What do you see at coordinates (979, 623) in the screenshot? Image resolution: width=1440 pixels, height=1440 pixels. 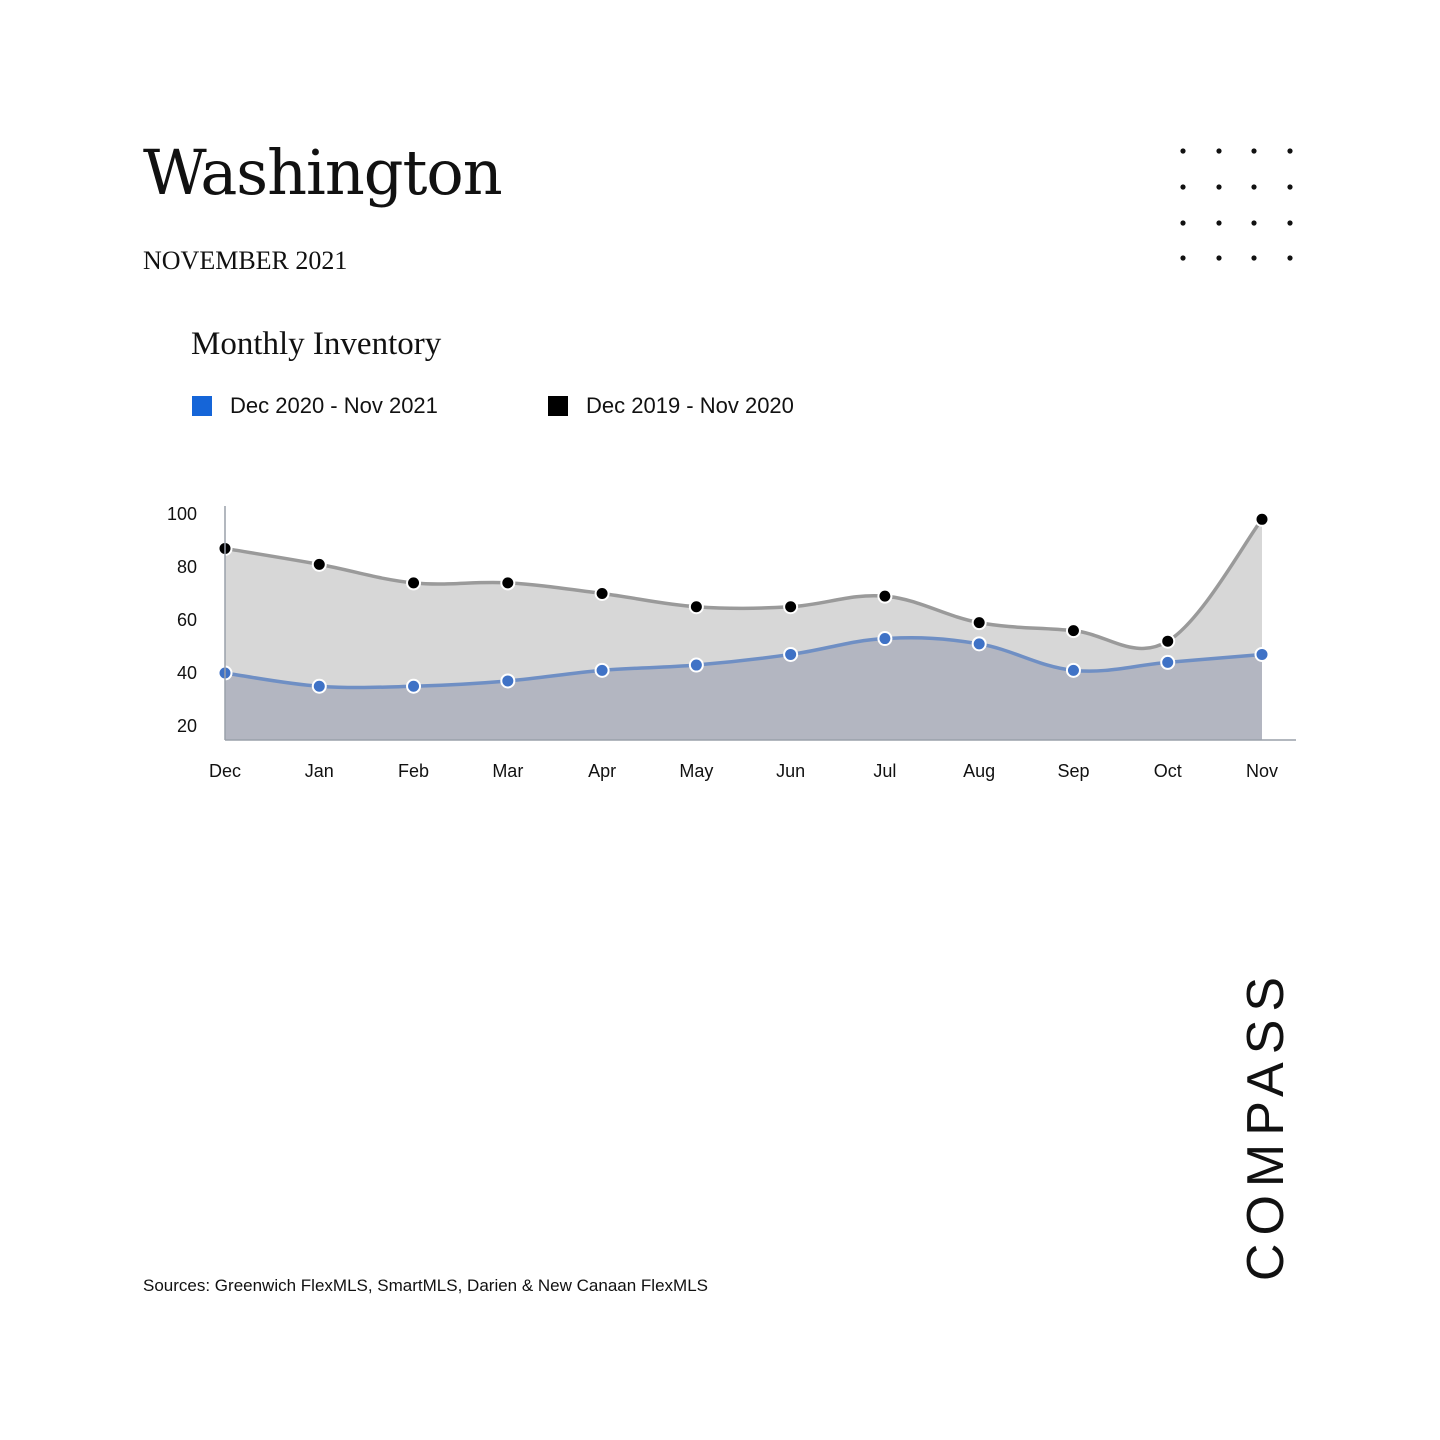 I see `data-point-s1-aug` at bounding box center [979, 623].